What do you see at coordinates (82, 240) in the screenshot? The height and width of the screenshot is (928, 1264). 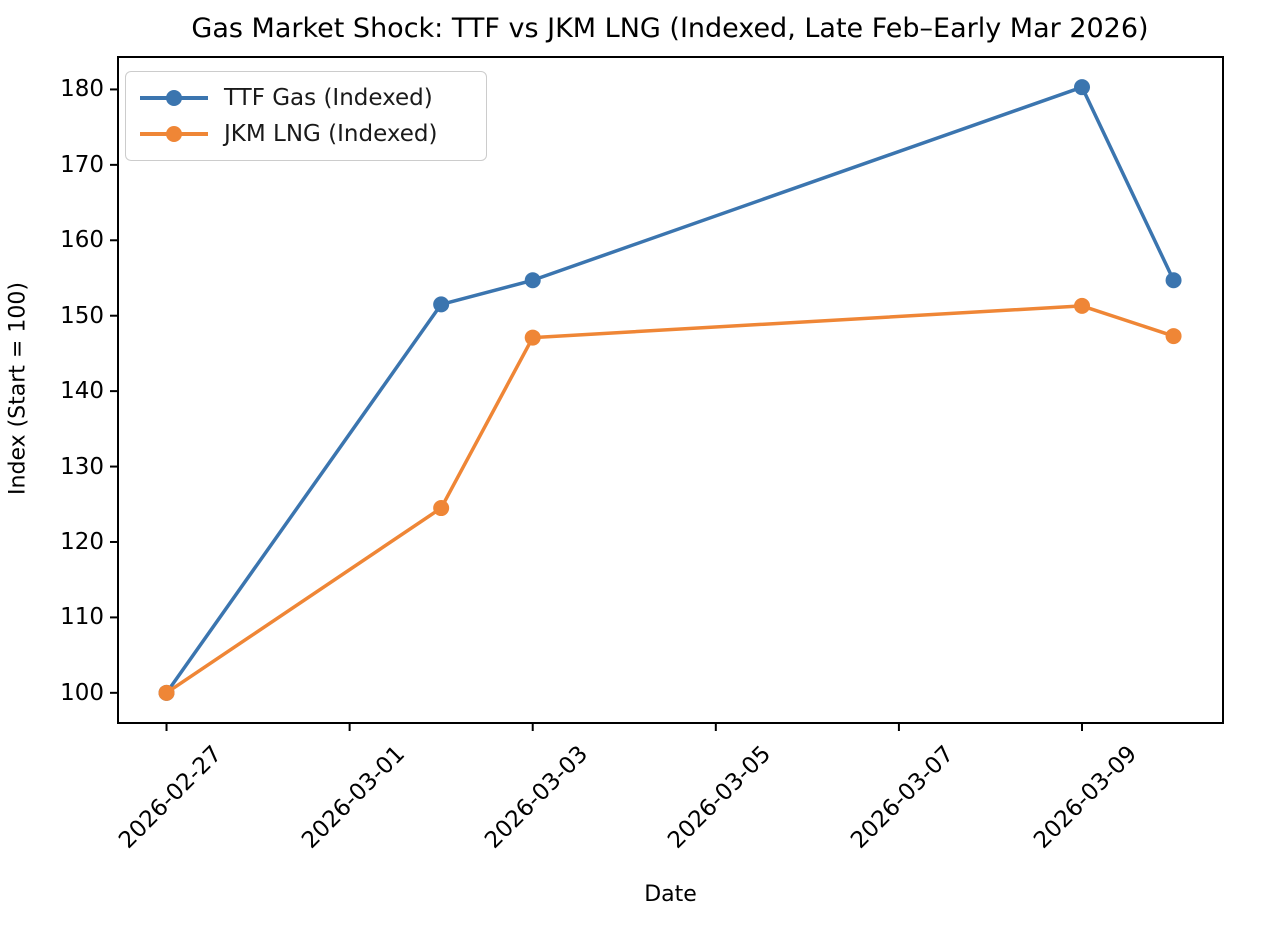 I see `y-tick-label: 160` at bounding box center [82, 240].